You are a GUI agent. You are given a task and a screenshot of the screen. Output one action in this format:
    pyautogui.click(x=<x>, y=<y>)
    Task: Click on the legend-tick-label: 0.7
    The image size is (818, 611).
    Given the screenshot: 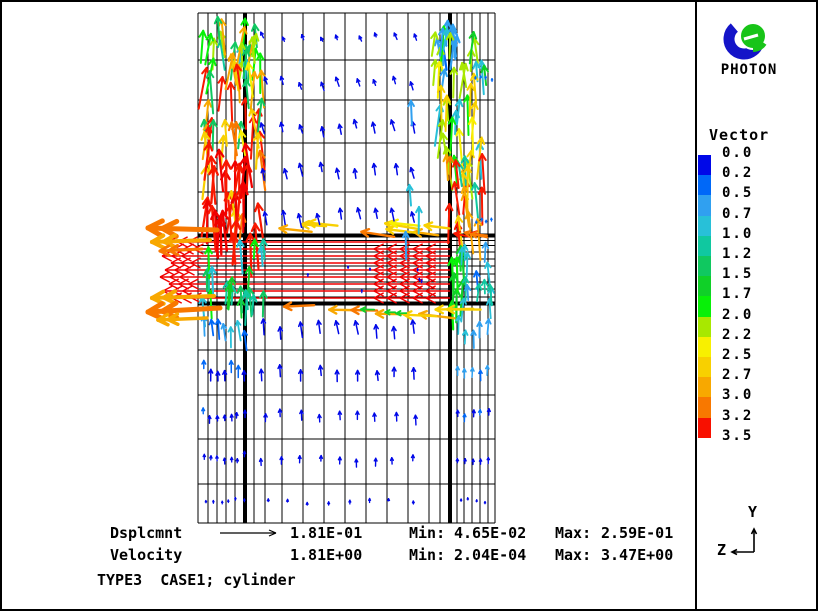 What is the action you would take?
    pyautogui.click(x=738, y=213)
    